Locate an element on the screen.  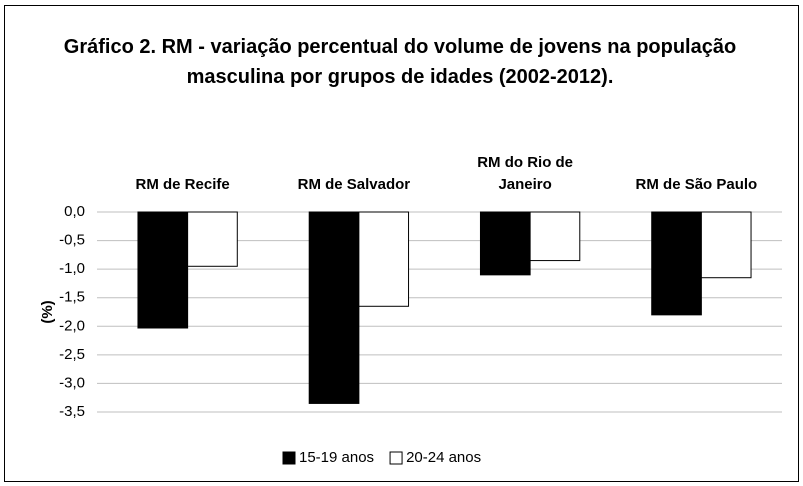
y-tick-label: -1,0 is located at coordinates (72, 268).